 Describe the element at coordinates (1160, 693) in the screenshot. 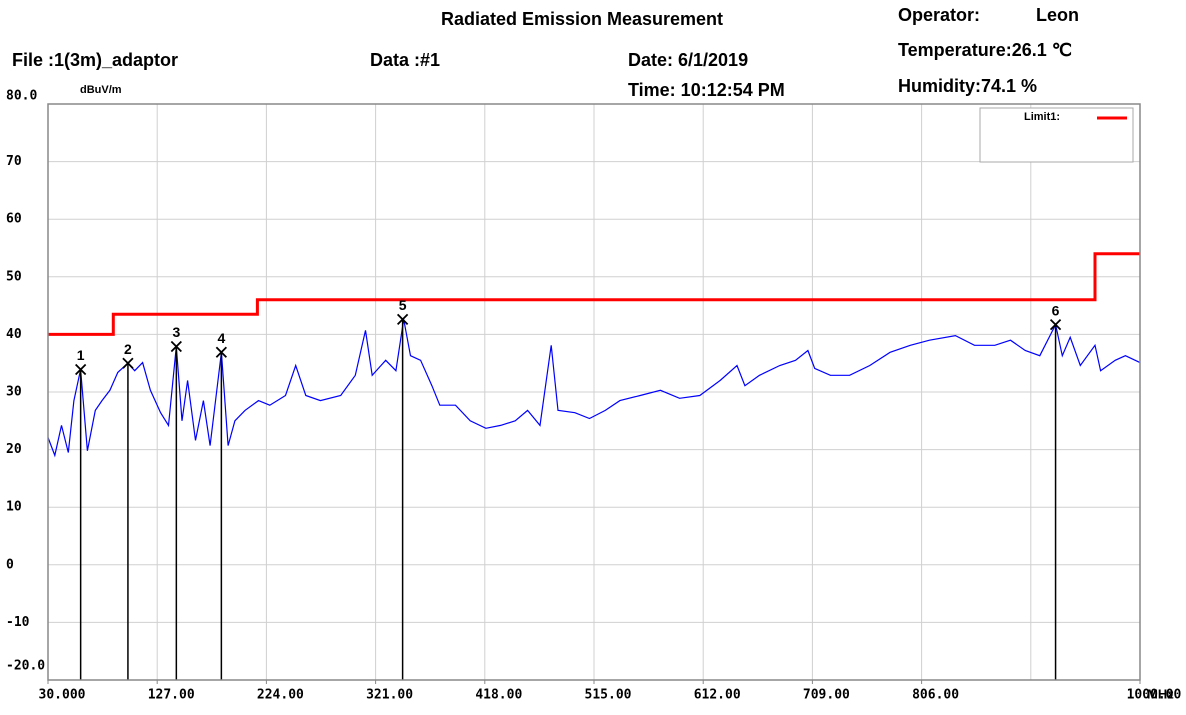

I see `x-axis-label: MHz` at that location.